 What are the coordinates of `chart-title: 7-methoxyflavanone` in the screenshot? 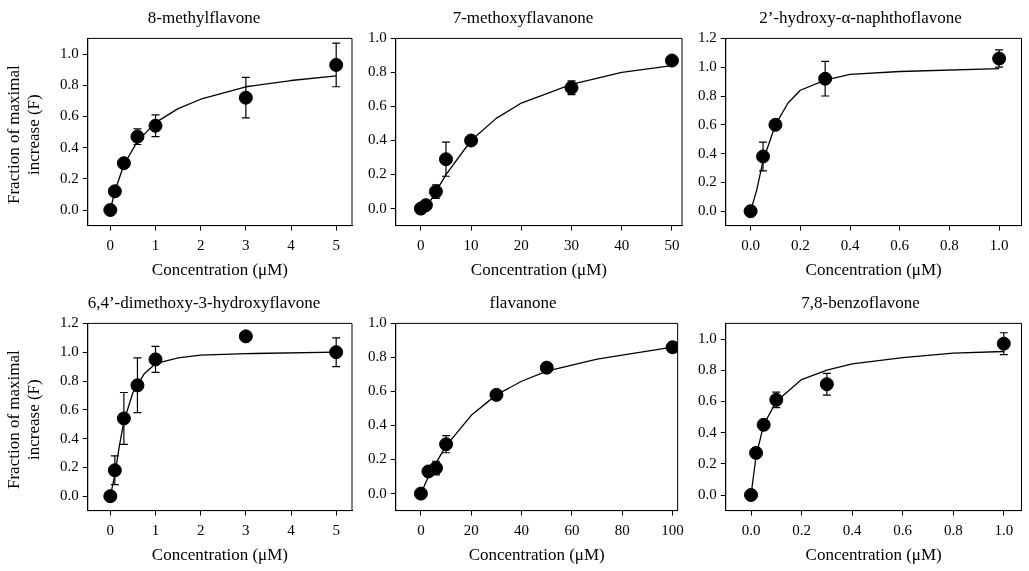 It's located at (523, 17).